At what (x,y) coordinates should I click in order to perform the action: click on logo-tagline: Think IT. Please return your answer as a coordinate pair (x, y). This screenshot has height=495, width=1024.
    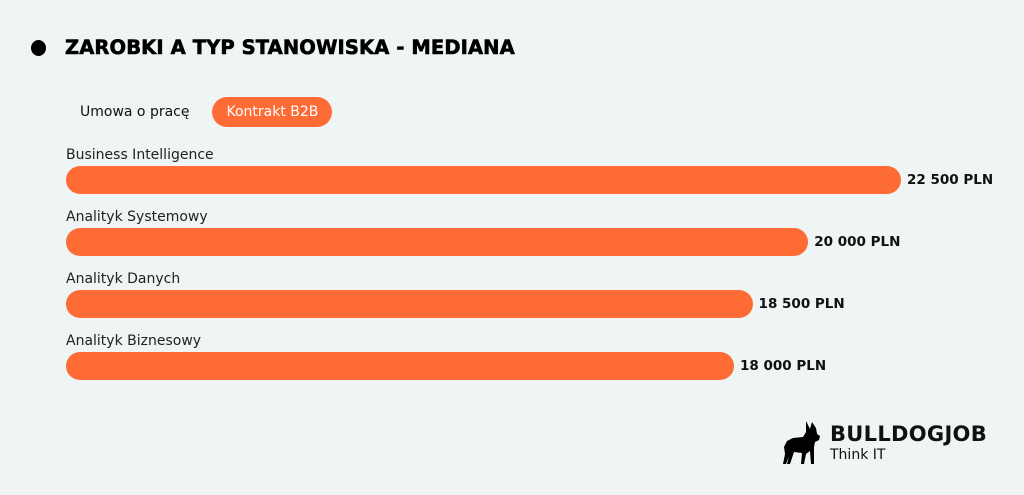
    Looking at the image, I should click on (858, 455).